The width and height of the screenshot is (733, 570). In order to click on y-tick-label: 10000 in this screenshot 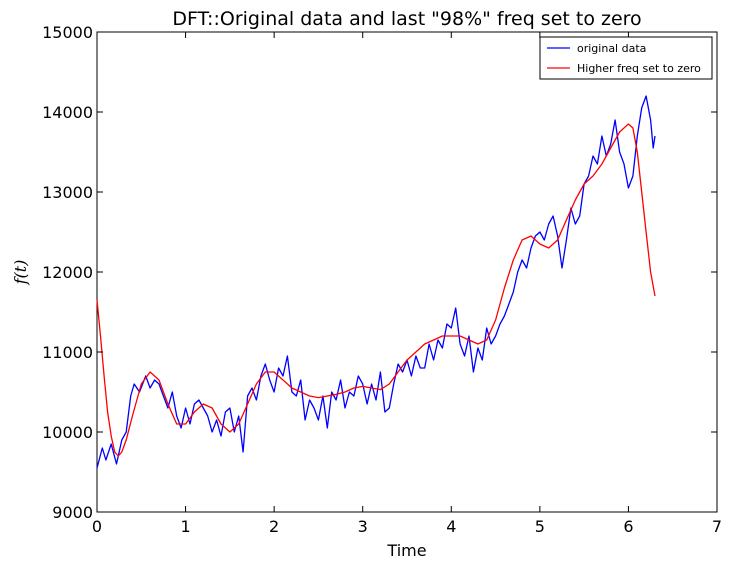, I will do `click(67, 432)`.